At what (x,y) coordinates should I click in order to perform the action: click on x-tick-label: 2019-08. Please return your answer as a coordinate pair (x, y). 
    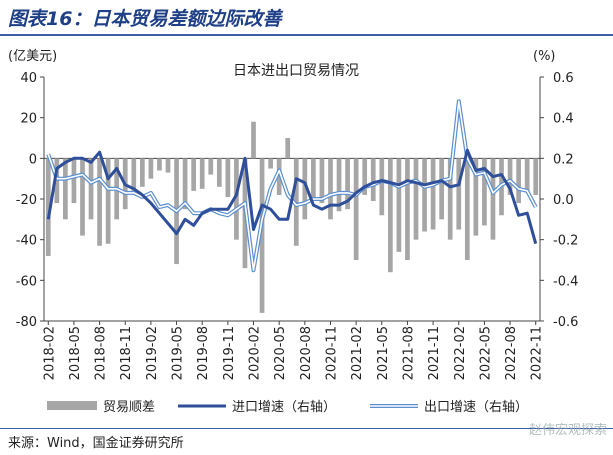
    Looking at the image, I should click on (203, 353).